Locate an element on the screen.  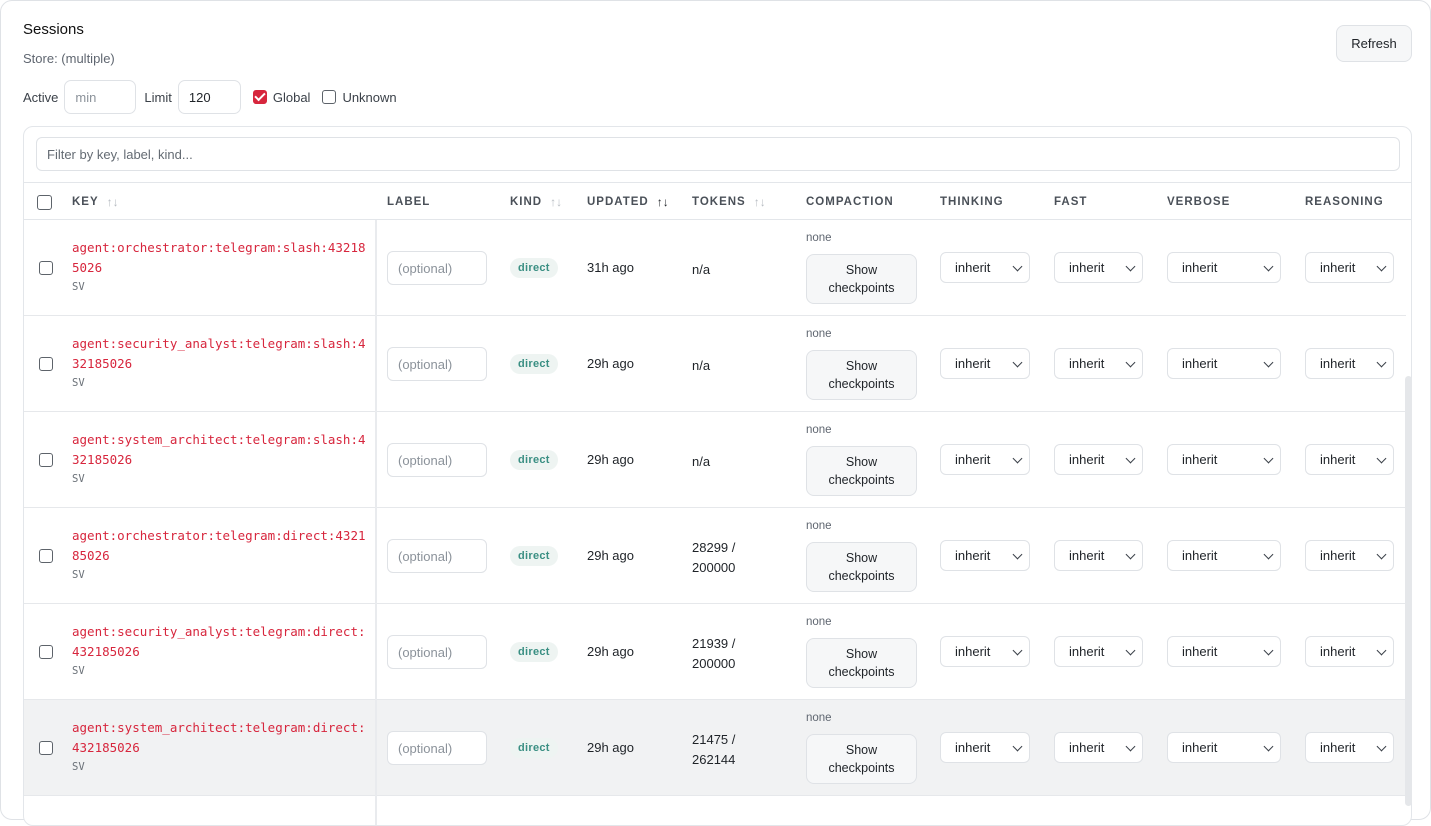
column-updated: UPDATED ↑↓ is located at coordinates (628, 202).